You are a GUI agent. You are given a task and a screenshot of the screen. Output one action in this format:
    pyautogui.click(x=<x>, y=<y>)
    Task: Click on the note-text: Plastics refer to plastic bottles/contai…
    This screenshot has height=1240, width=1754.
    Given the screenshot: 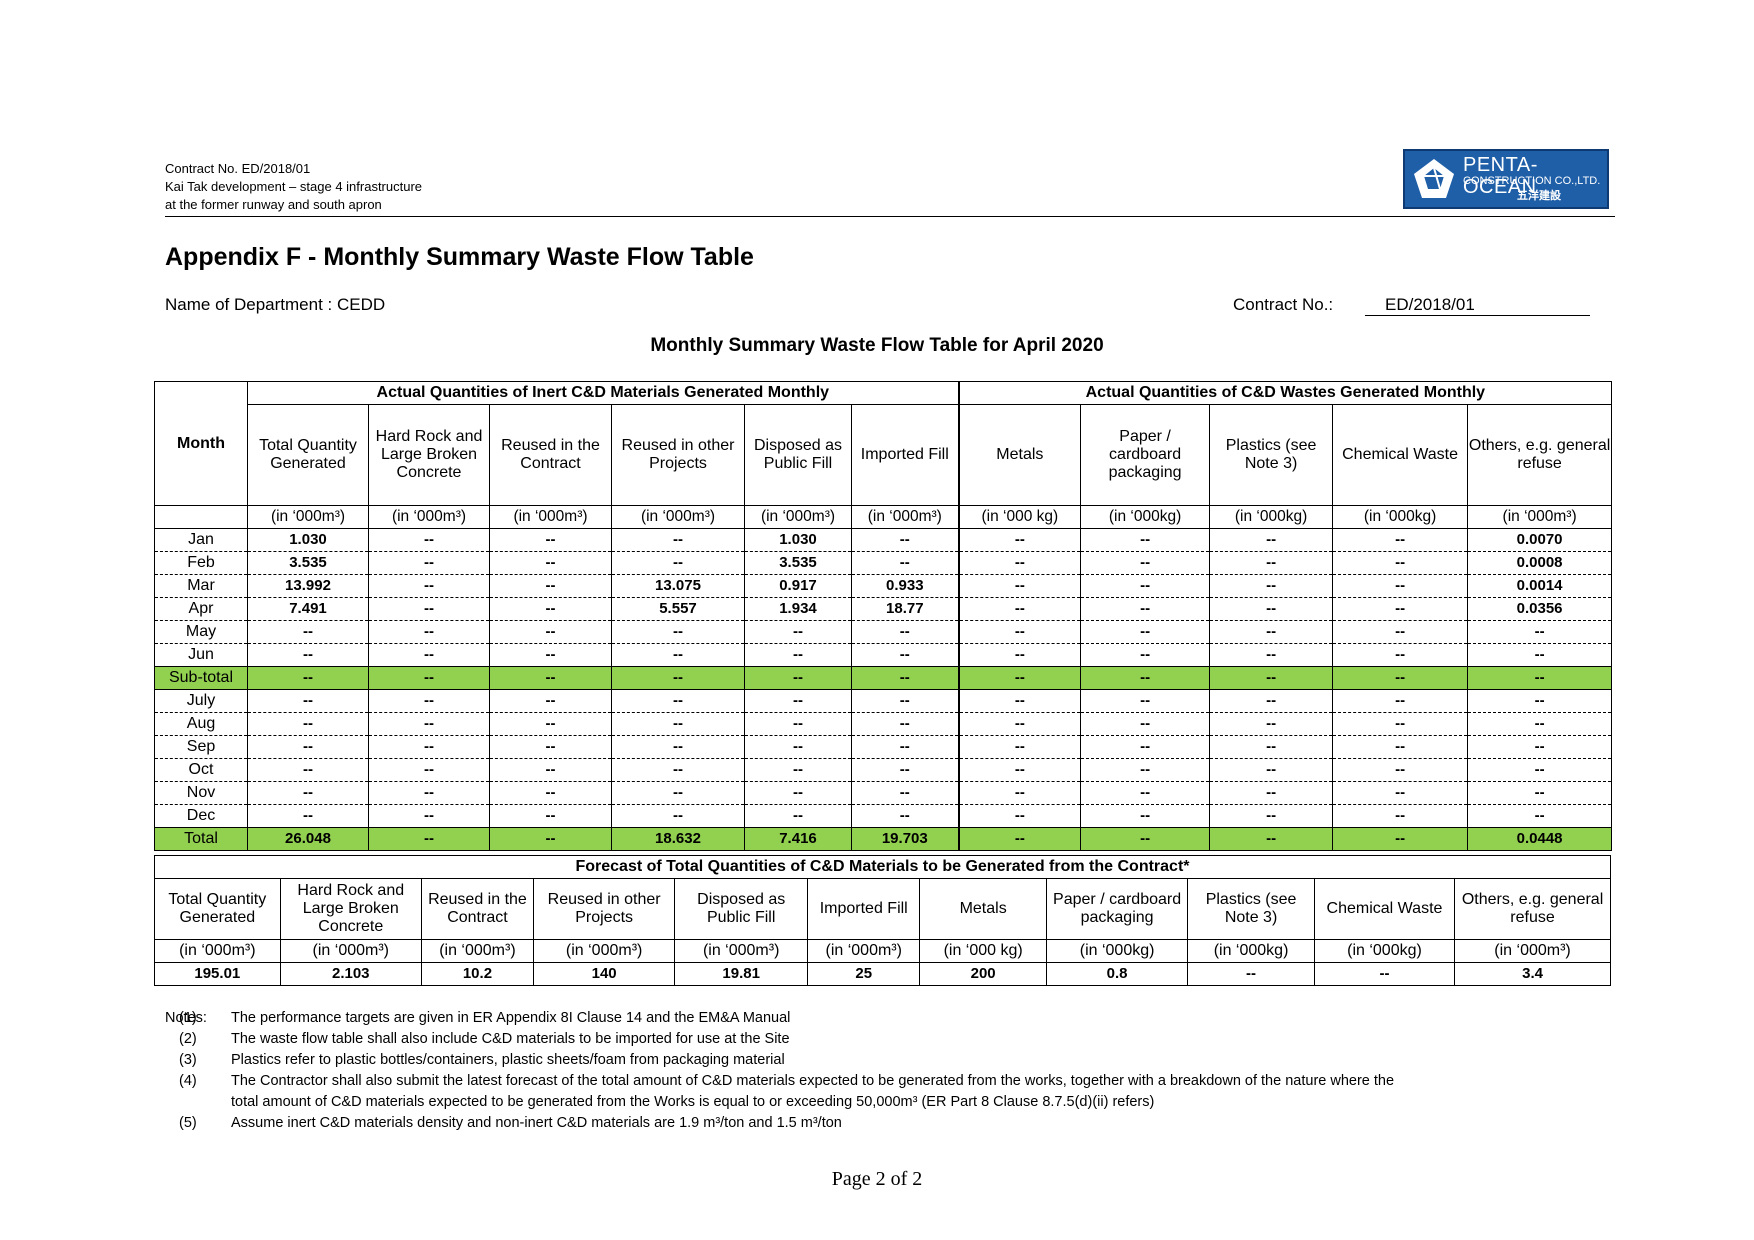 What is the action you would take?
    pyautogui.click(x=508, y=1060)
    